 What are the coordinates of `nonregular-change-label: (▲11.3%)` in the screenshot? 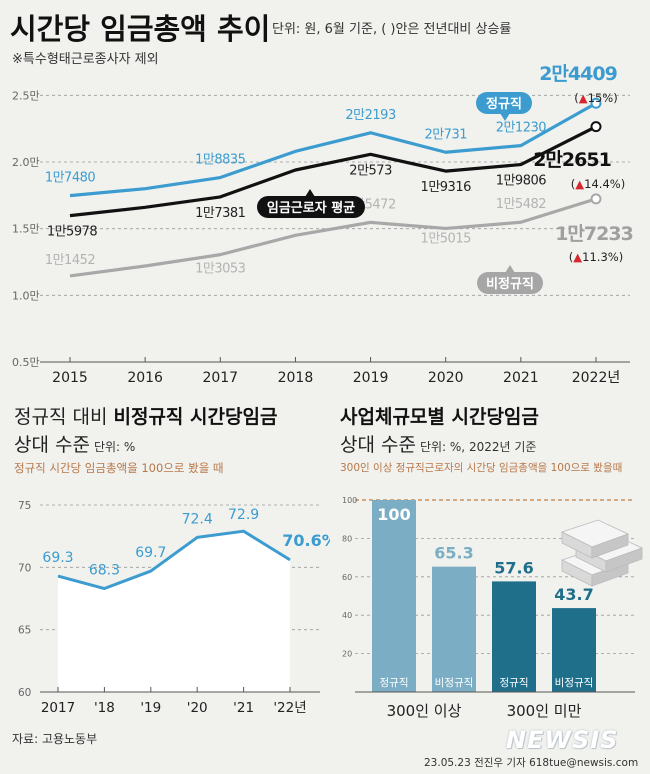 It's located at (596, 257).